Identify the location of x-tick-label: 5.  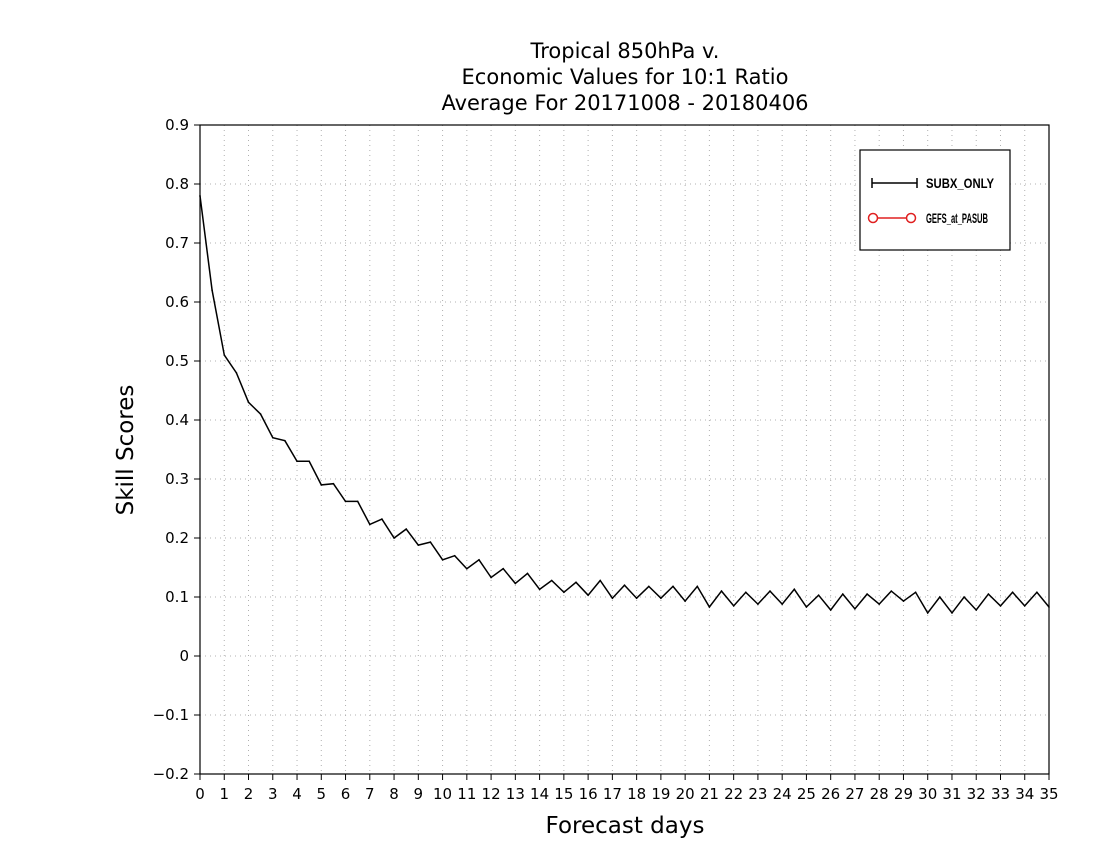
(322, 794).